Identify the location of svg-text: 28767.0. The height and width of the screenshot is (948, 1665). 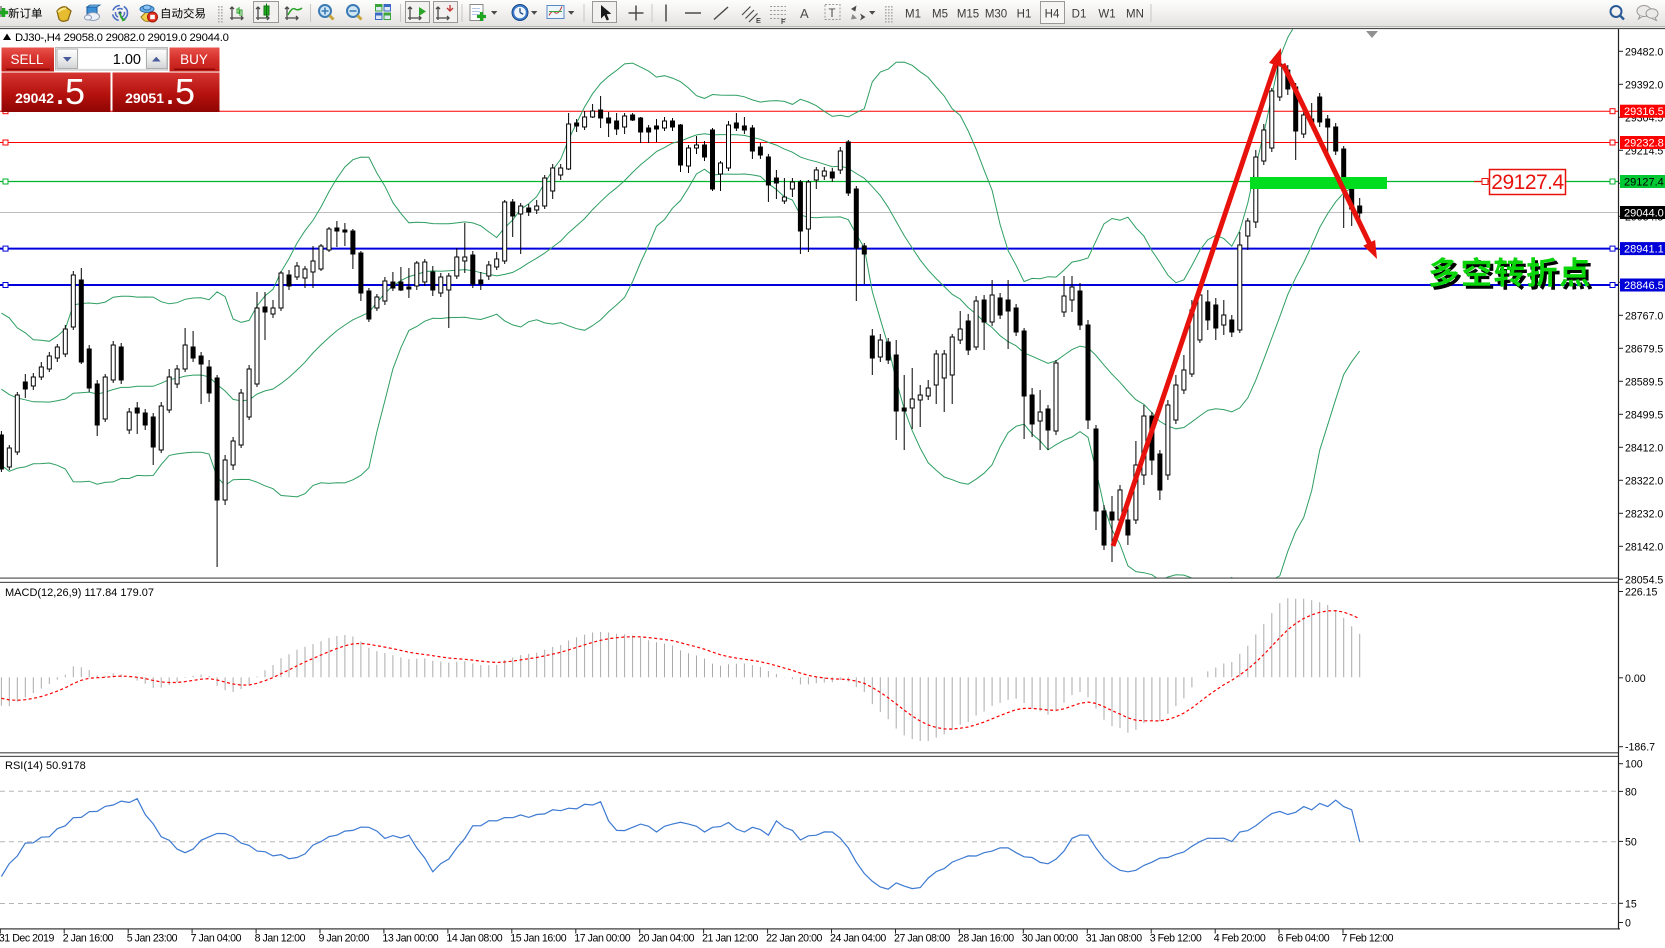
(1644, 316).